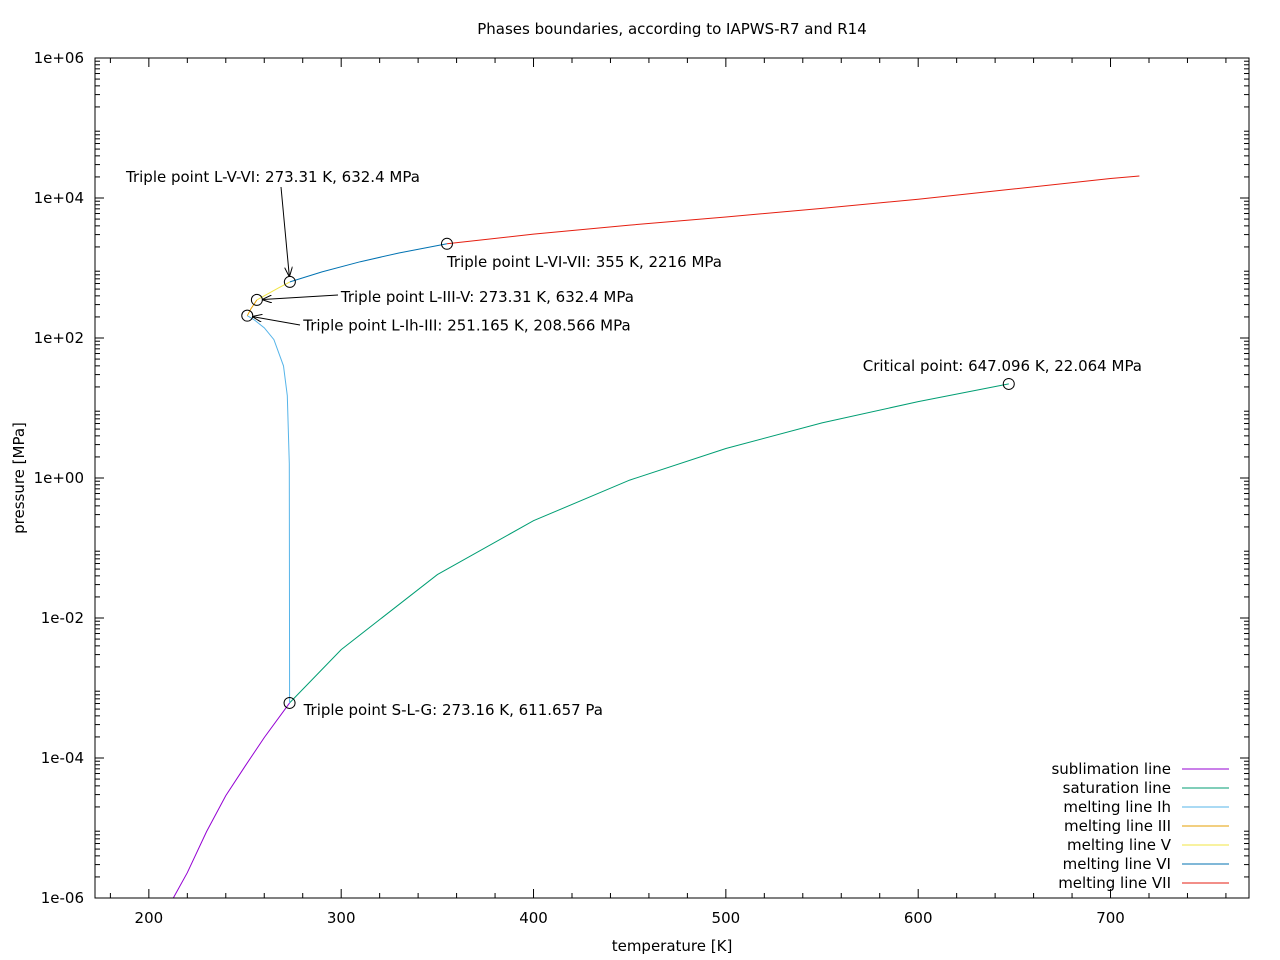 The width and height of the screenshot is (1280, 960). What do you see at coordinates (584, 262) in the screenshot?
I see `annotation-label: Triple point L-VI-VII: 355 K, 2216 MPa` at bounding box center [584, 262].